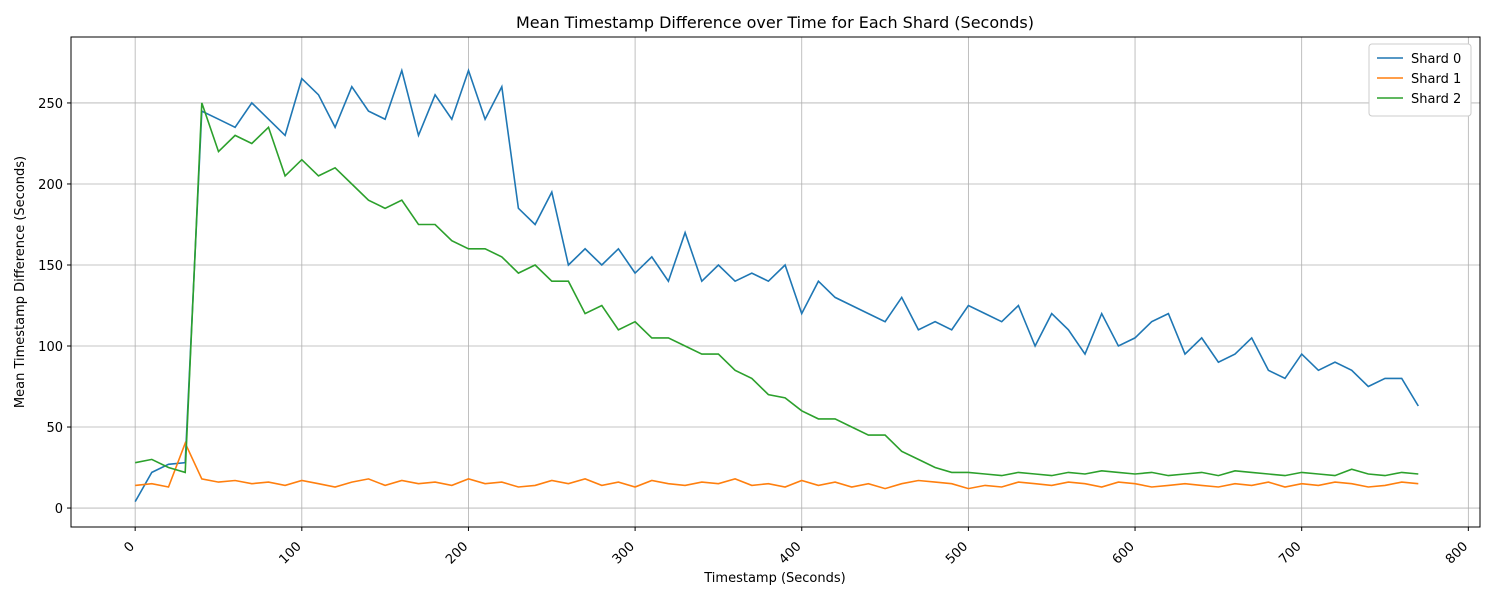  Describe the element at coordinates (777, 465) in the screenshot. I see `series-line` at that location.